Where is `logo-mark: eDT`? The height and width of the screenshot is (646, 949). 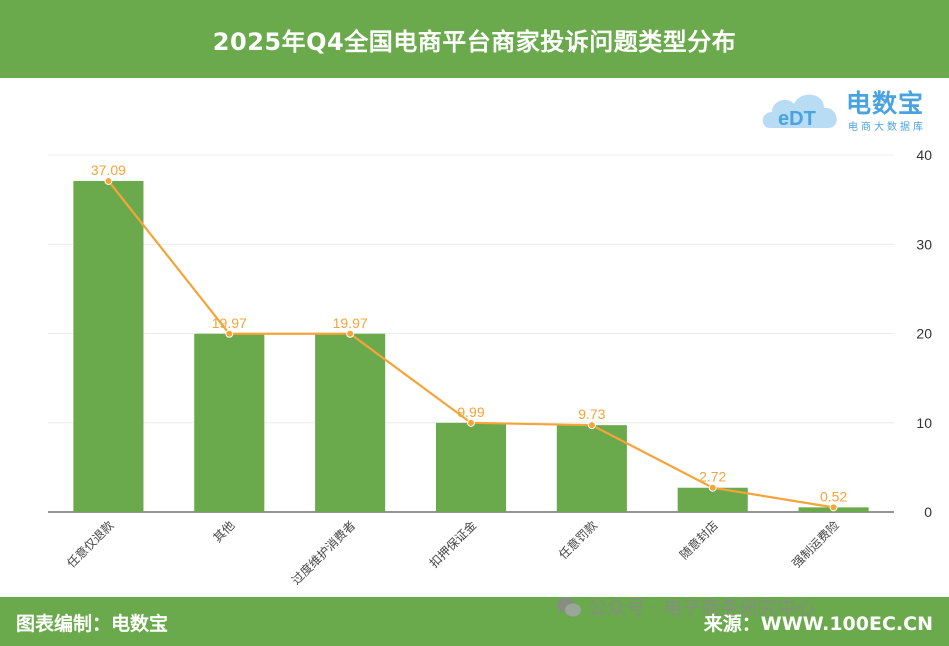
logo-mark: eDT is located at coordinates (797, 119).